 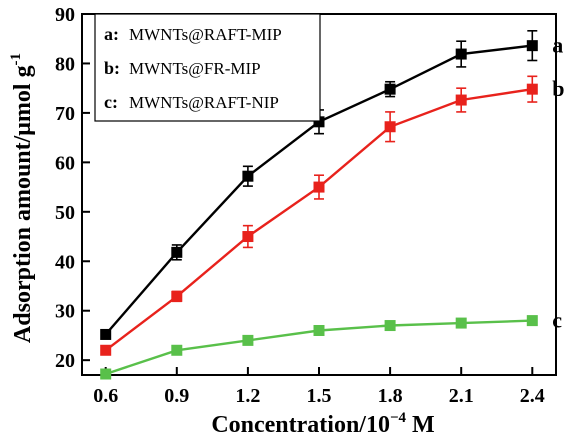 What do you see at coordinates (300, 425) in the screenshot?
I see `x-axis-title-main: Concentration/10` at bounding box center [300, 425].